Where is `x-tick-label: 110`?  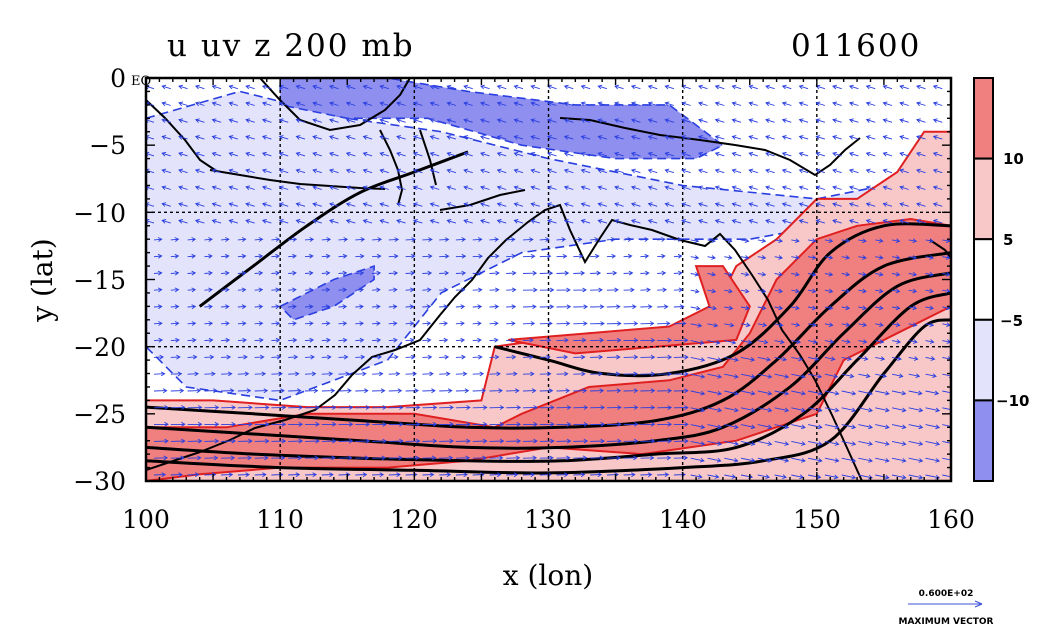
x-tick-label: 110 is located at coordinates (280, 519).